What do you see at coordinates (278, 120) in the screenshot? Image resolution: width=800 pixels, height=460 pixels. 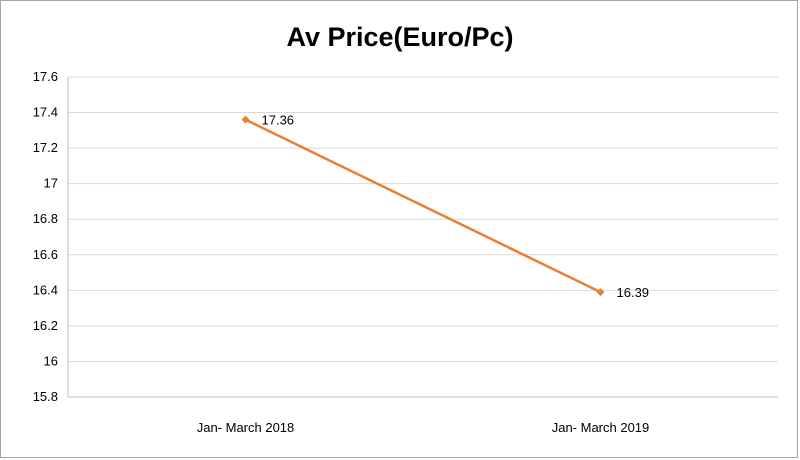 I see `data-label-0-0: 17.36` at bounding box center [278, 120].